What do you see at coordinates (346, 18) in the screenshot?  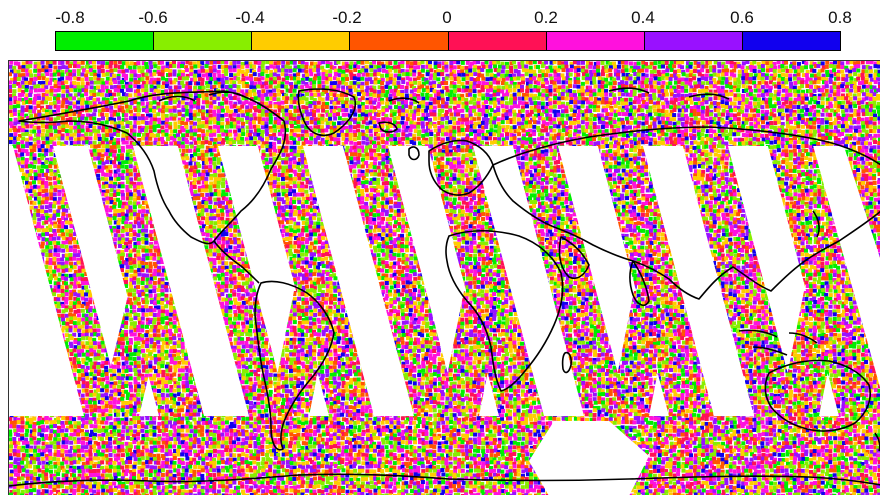 I see `colorbar-tick-label: -0.2` at bounding box center [346, 18].